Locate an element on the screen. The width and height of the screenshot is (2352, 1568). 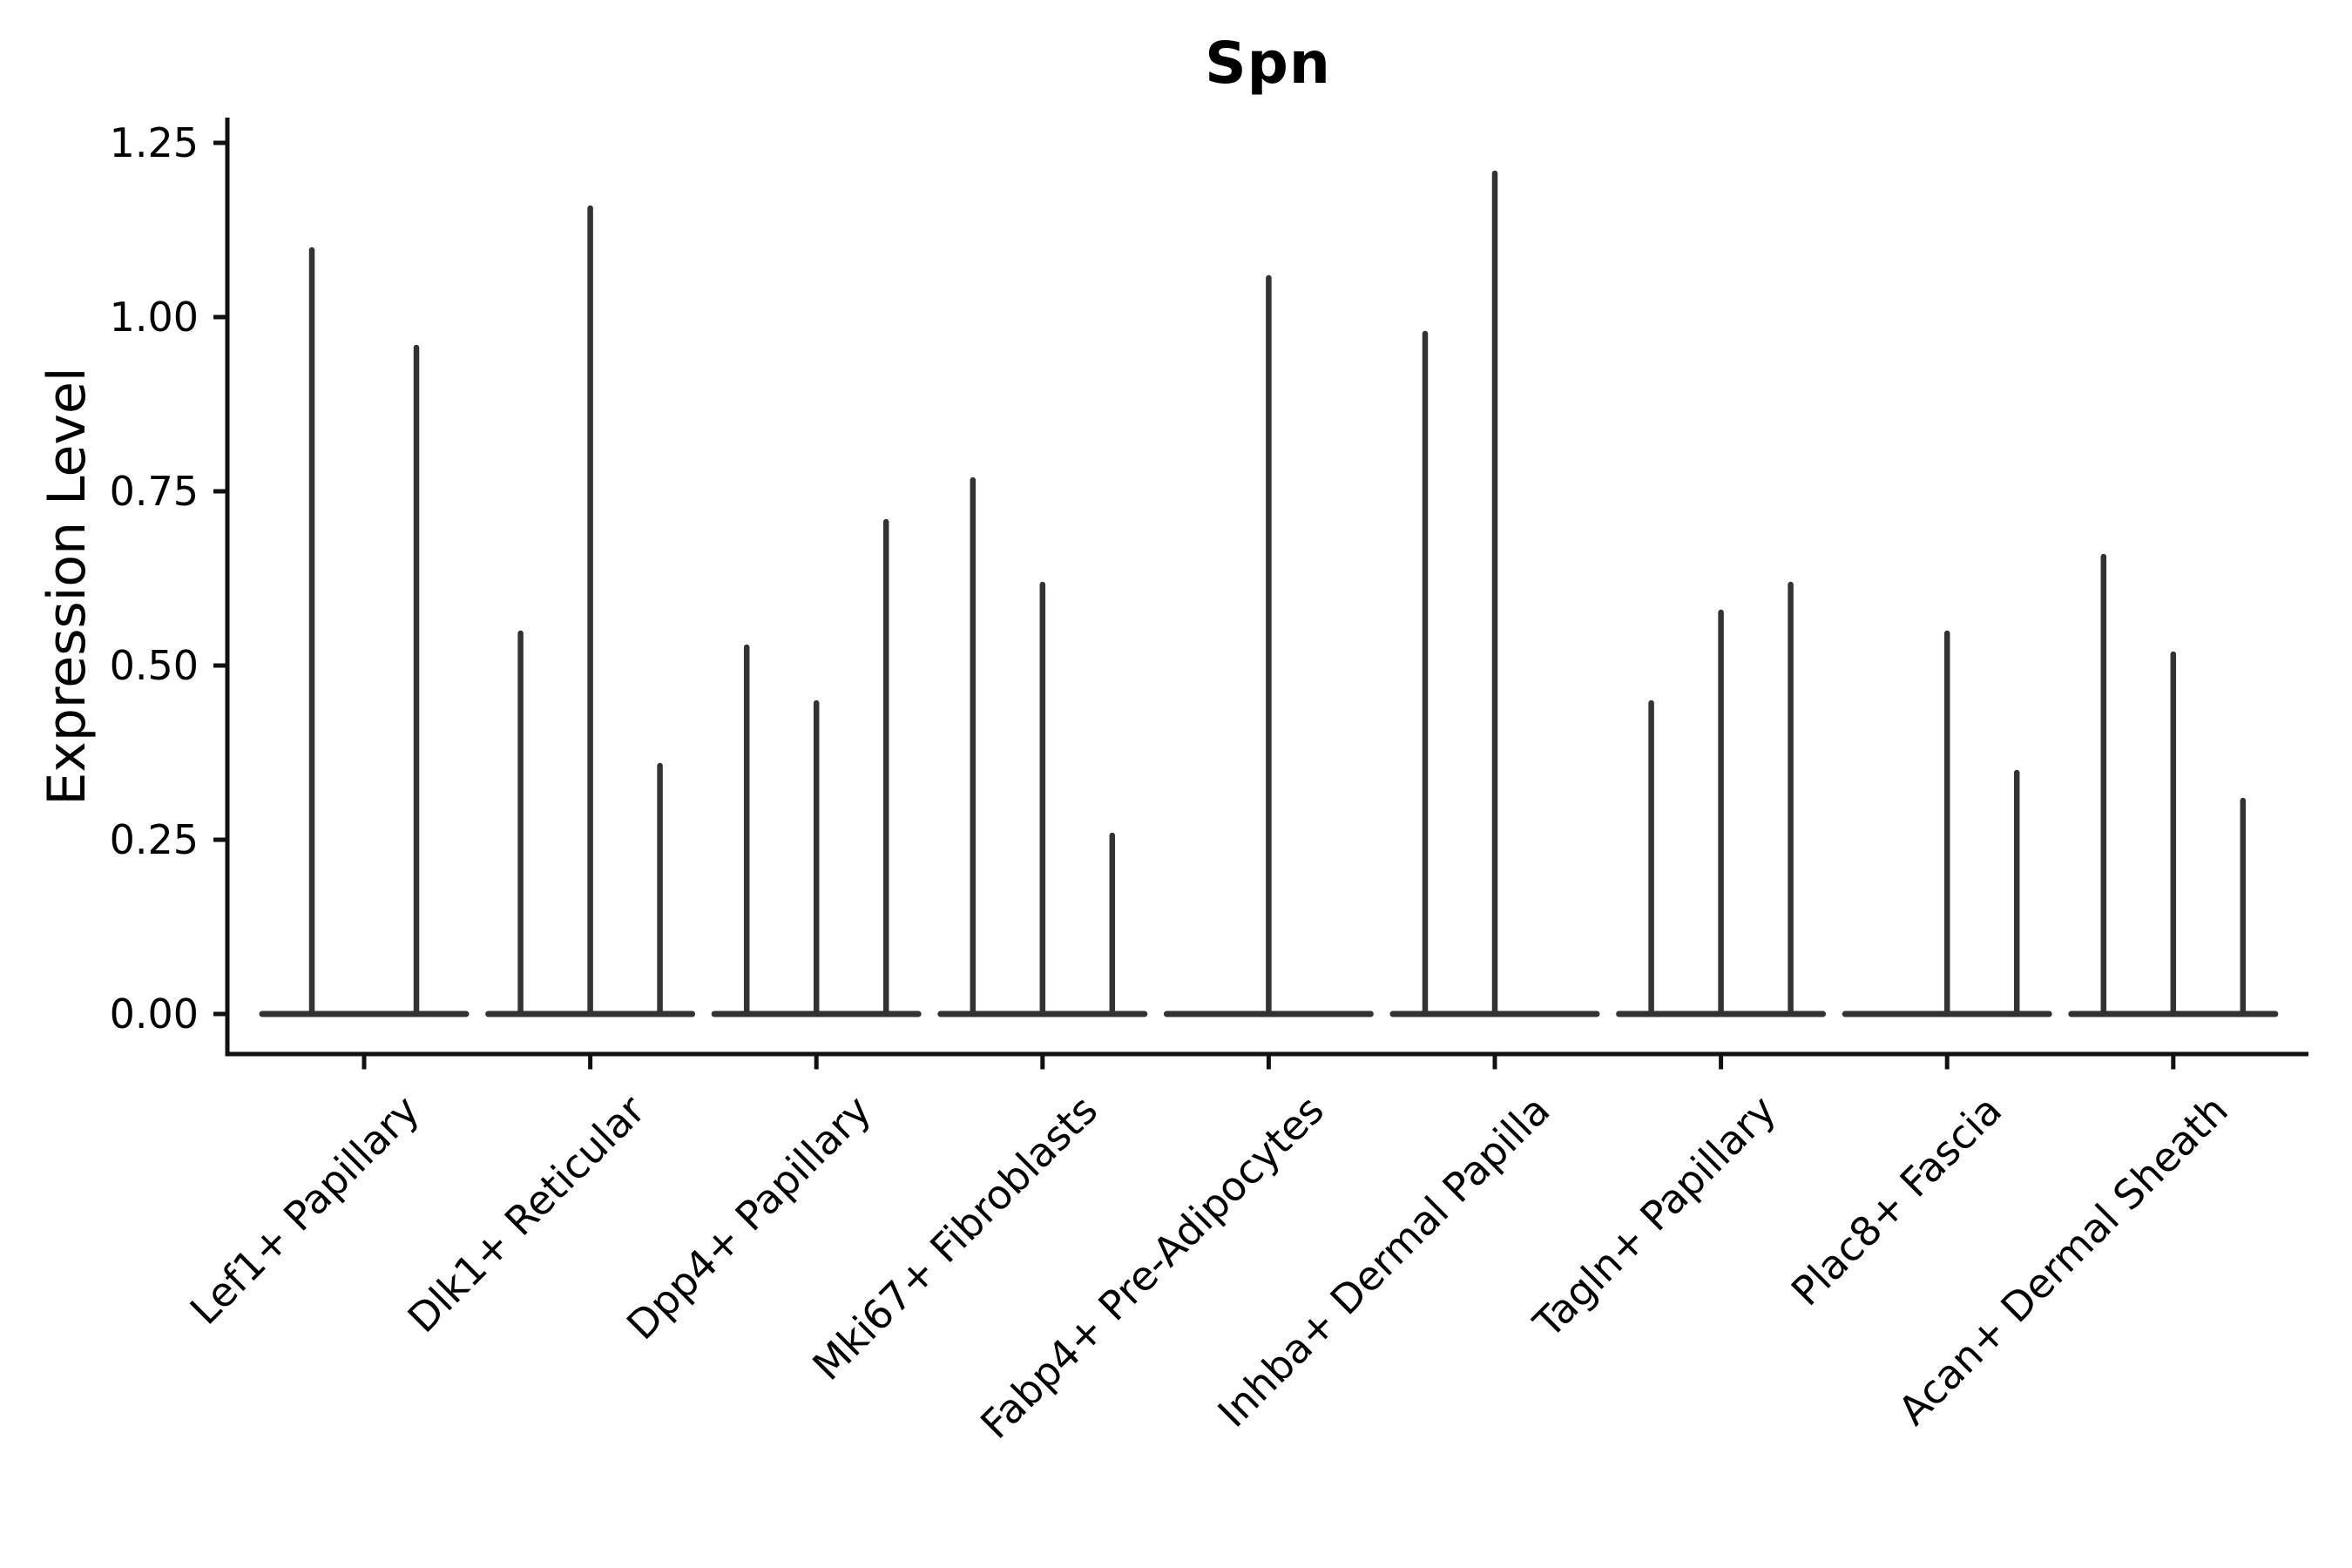
y-tick-label: 0.50 is located at coordinates (154, 665).